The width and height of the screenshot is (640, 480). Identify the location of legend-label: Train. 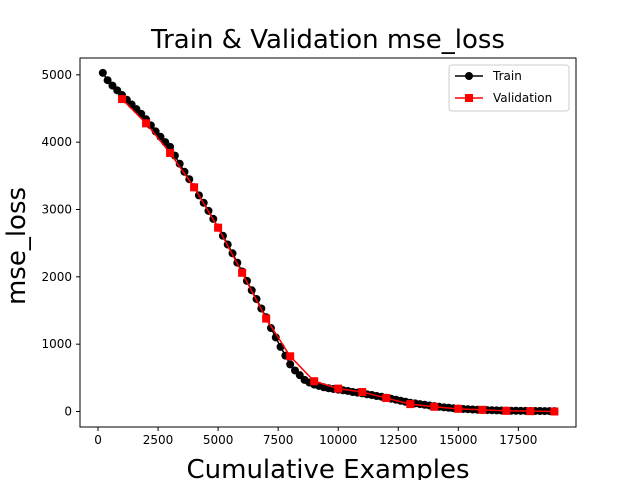
(507, 76).